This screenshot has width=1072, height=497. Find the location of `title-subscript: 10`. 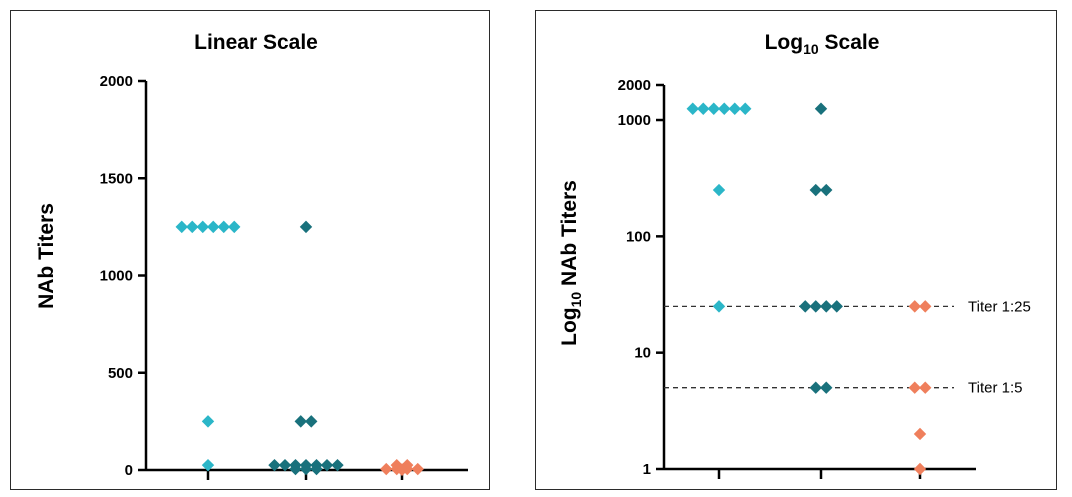

title-subscript: 10 is located at coordinates (811, 49).